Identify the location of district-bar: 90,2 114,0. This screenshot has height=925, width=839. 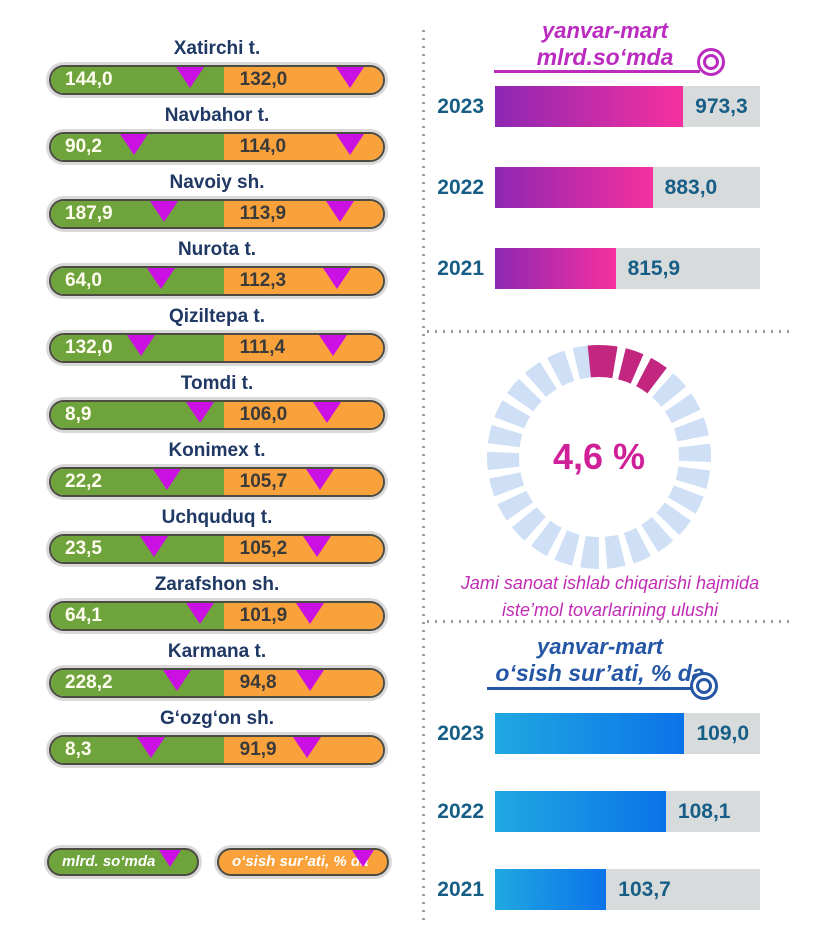
(217, 147).